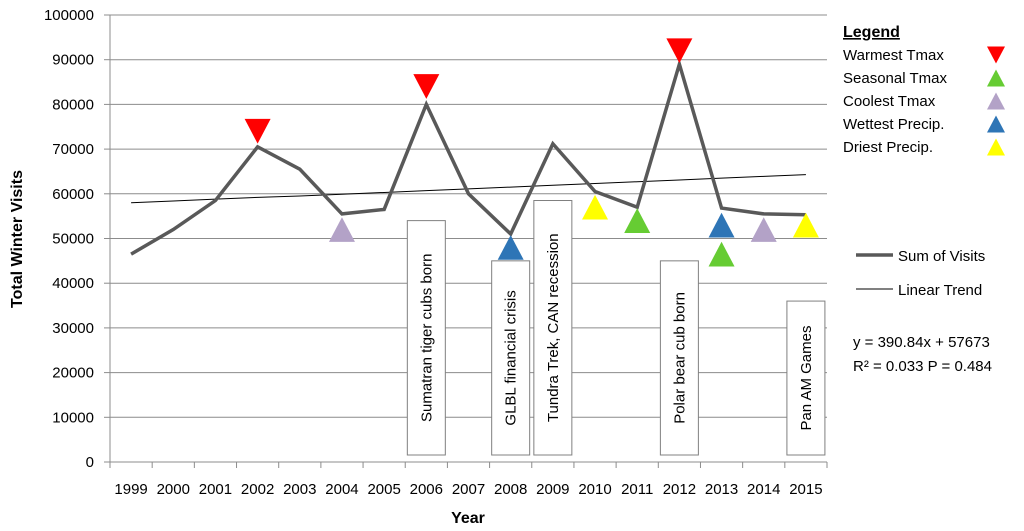 The width and height of the screenshot is (1024, 531). What do you see at coordinates (73, 104) in the screenshot?
I see `y-tick-label: 80000` at bounding box center [73, 104].